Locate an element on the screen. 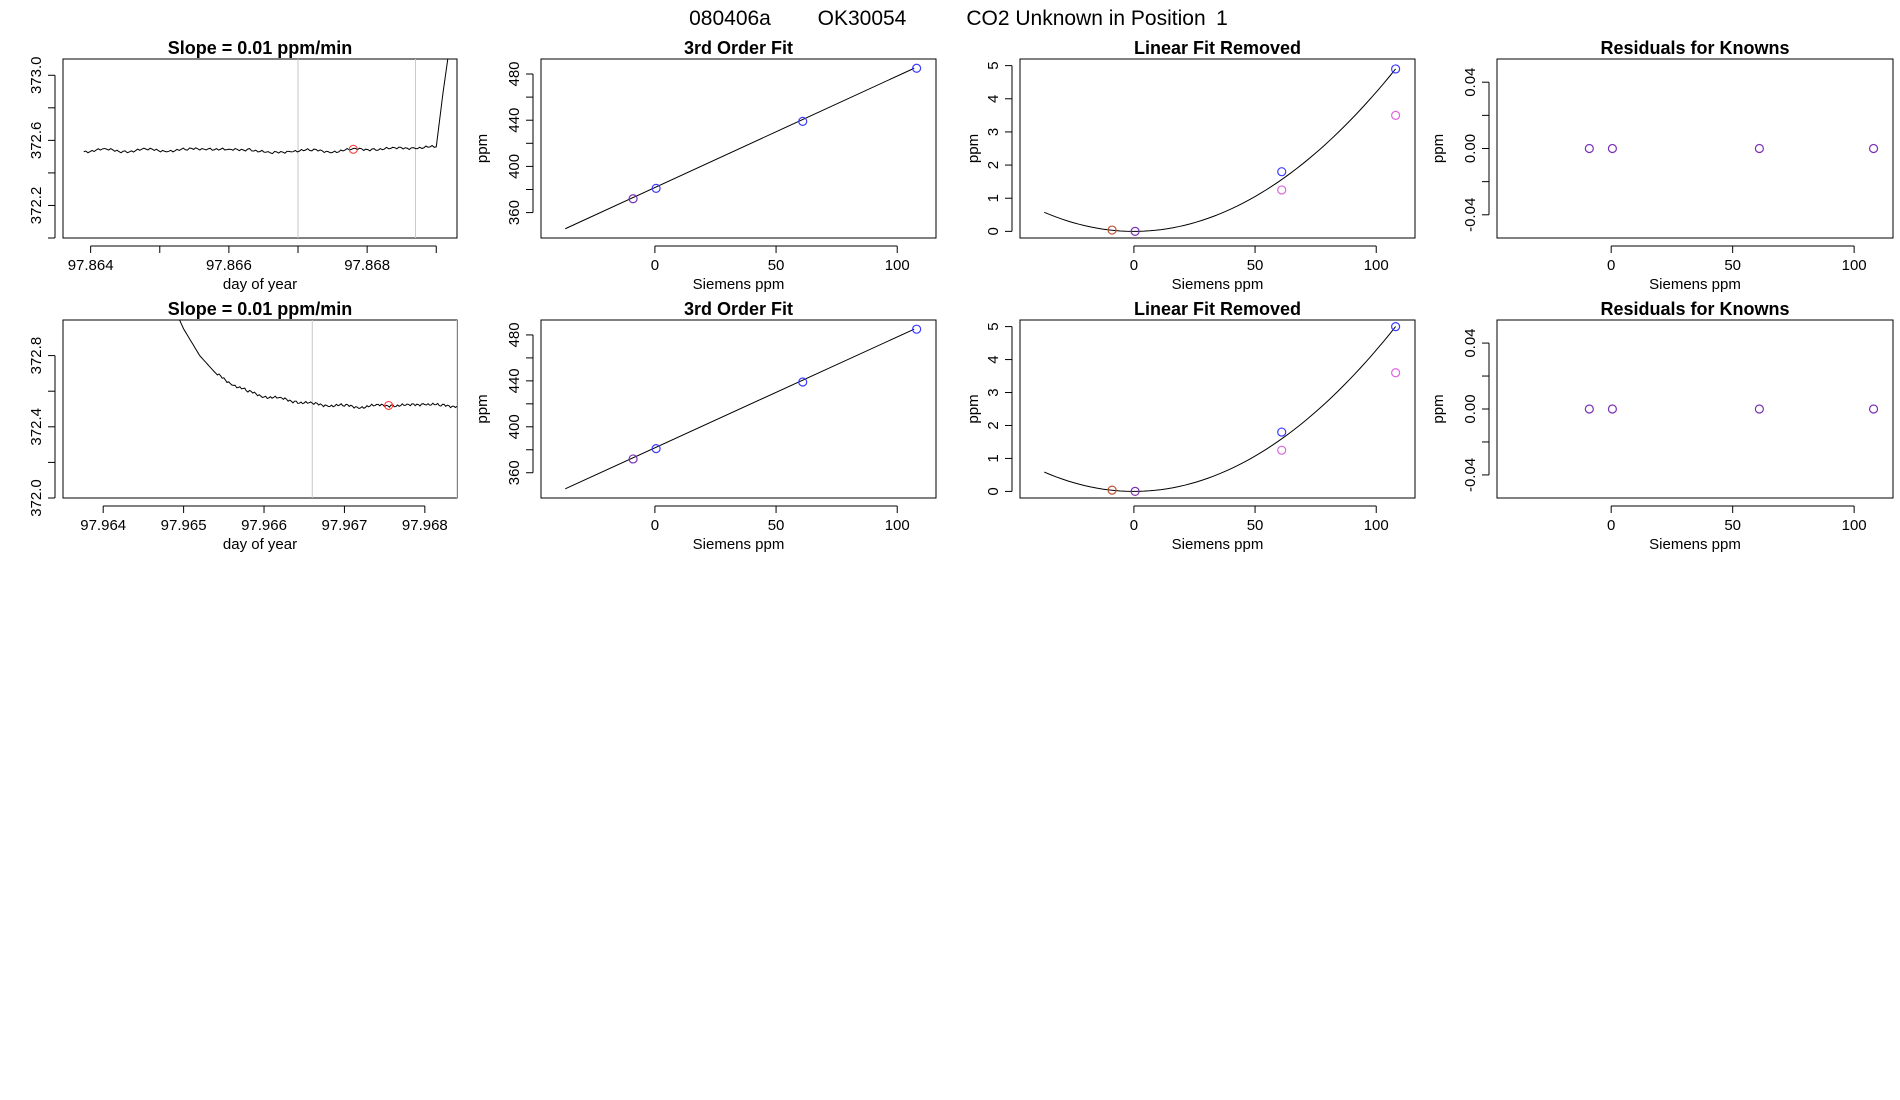 The width and height of the screenshot is (1900, 1100). trace-line is located at coordinates (318, 365).